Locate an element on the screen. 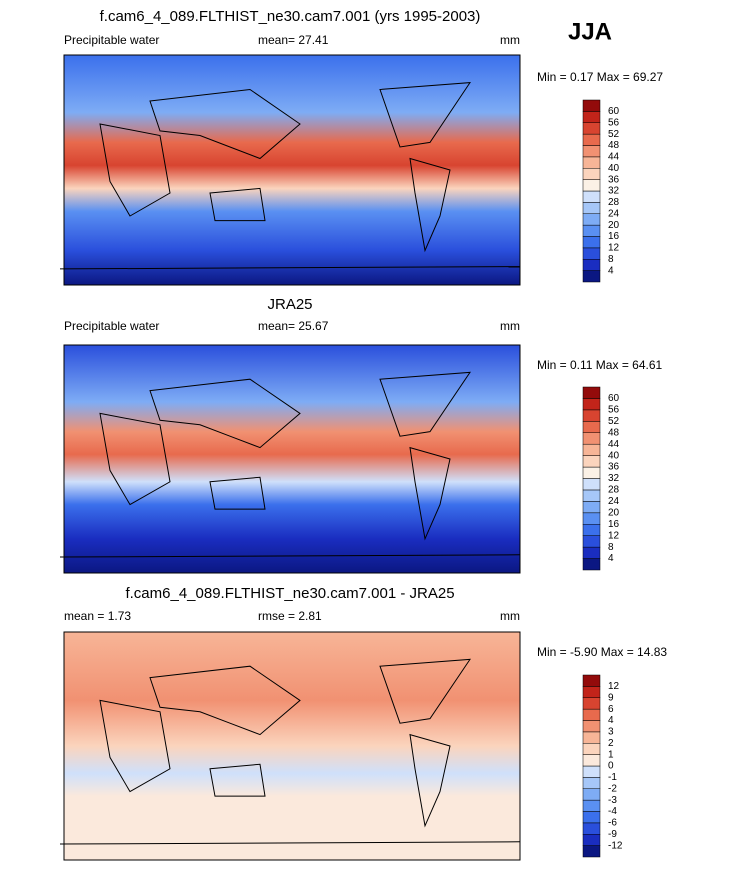  colorbar-label: 3 is located at coordinates (611, 732).